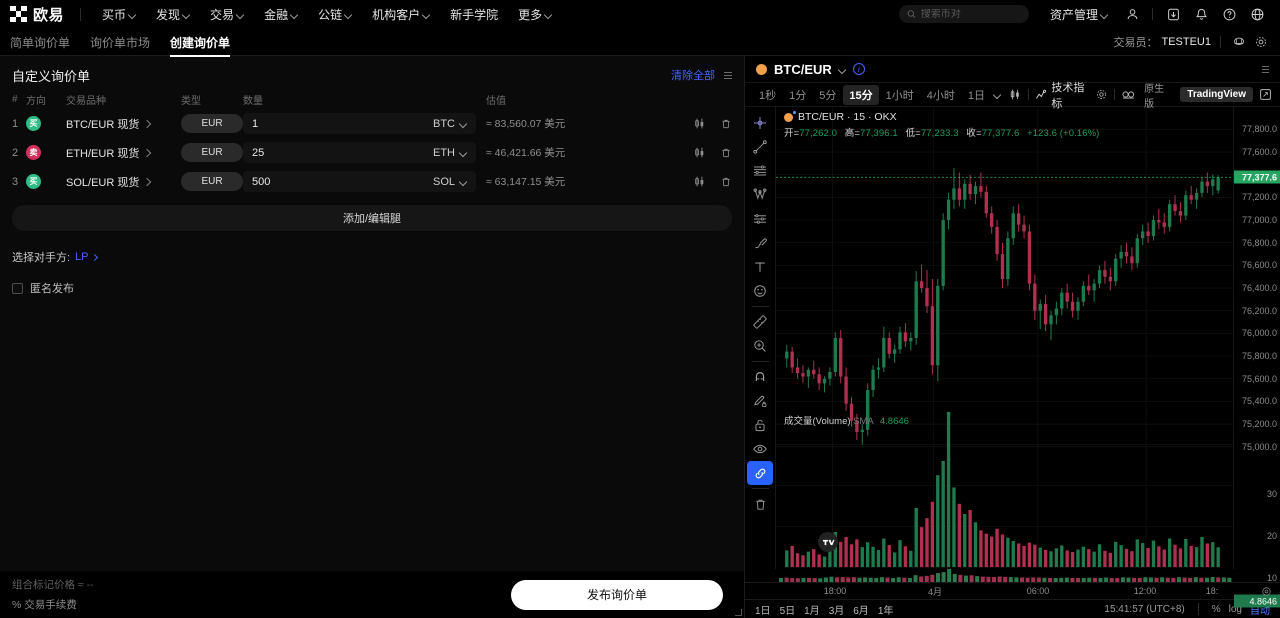 The width and height of the screenshot is (1280, 618). Describe the element at coordinates (474, 14) in the screenshot. I see `nav-item-academy: 新手学院` at that location.